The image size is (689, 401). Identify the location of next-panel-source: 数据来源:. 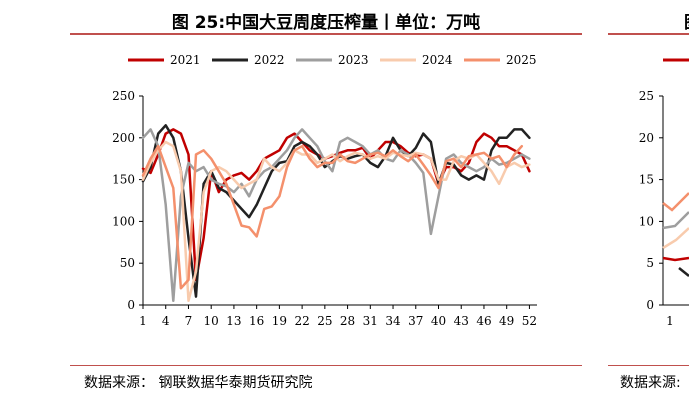
(650, 383).